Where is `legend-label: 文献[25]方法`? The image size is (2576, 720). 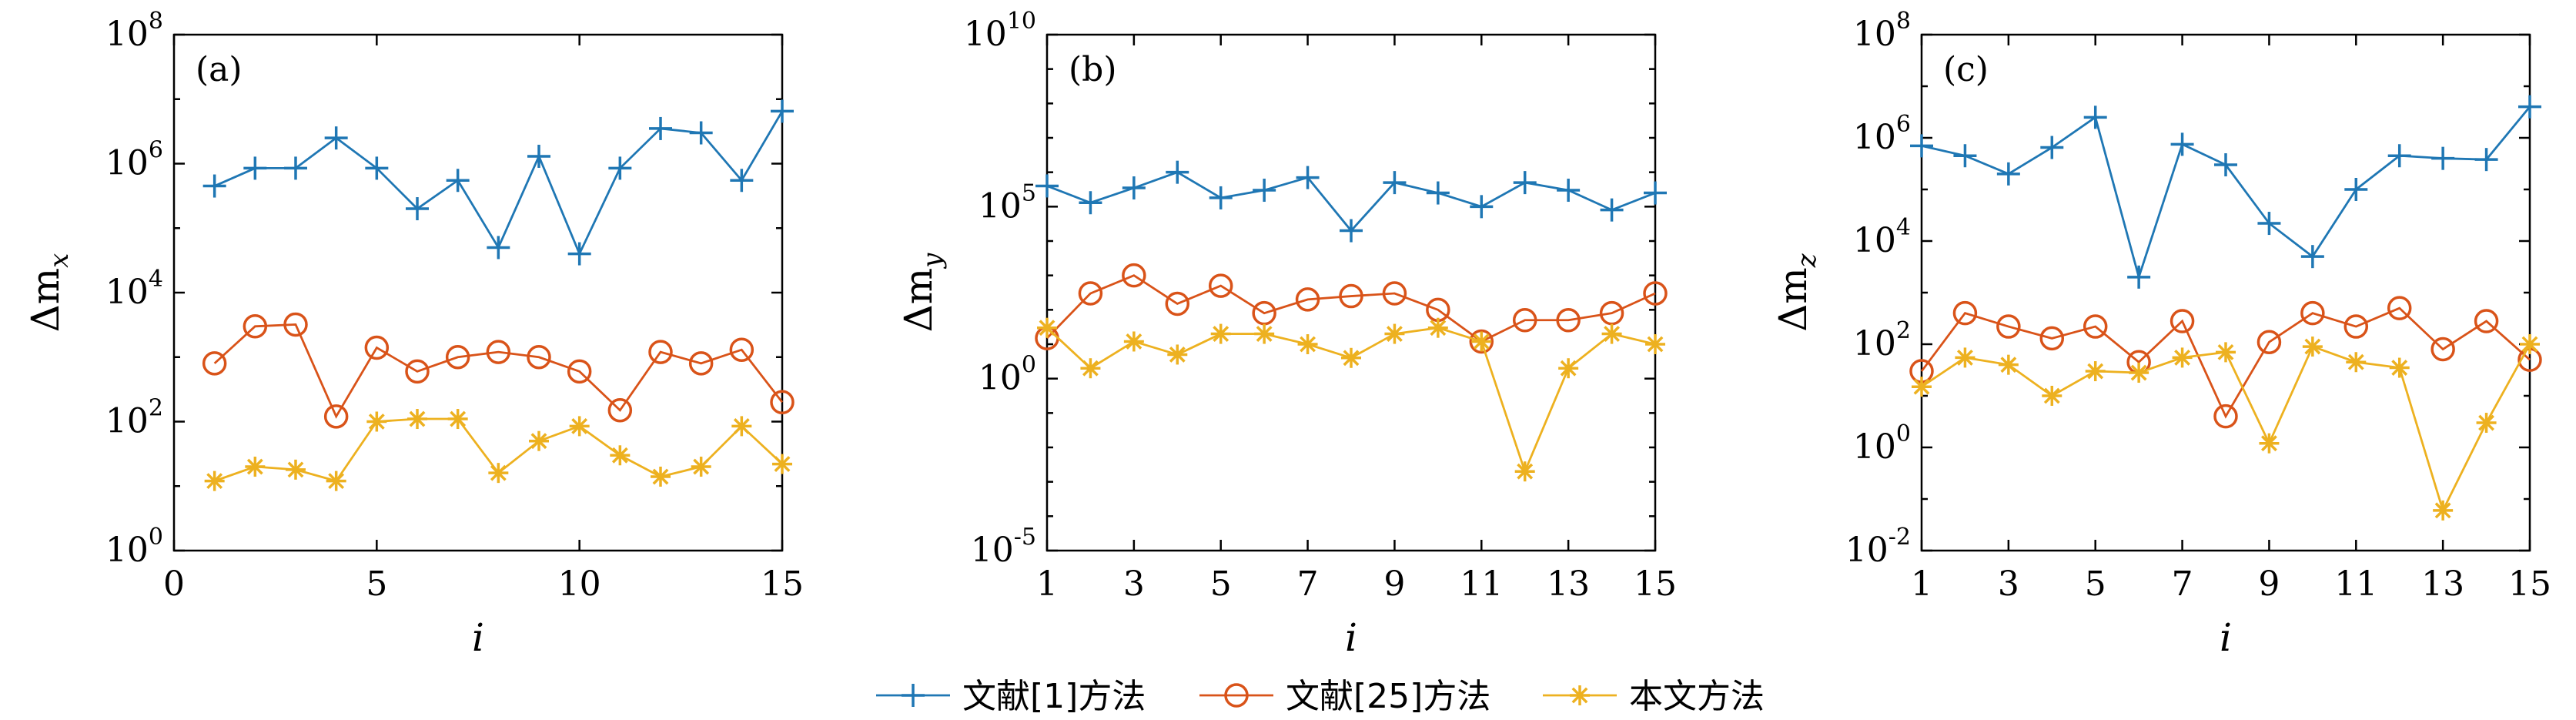 legend-label: 文献[25]方法 is located at coordinates (1388, 696).